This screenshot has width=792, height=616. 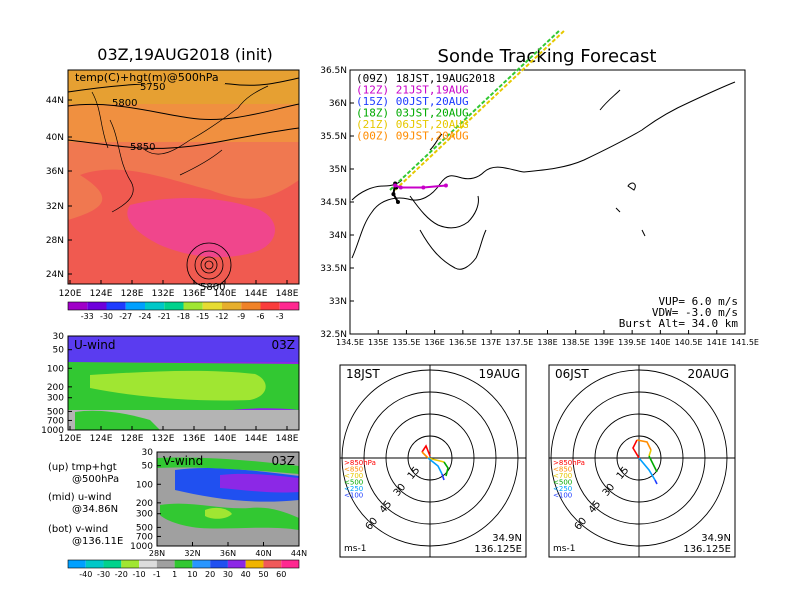 What do you see at coordinates (94, 345) in the screenshot?
I see `u-wind-label: U-wind` at bounding box center [94, 345].